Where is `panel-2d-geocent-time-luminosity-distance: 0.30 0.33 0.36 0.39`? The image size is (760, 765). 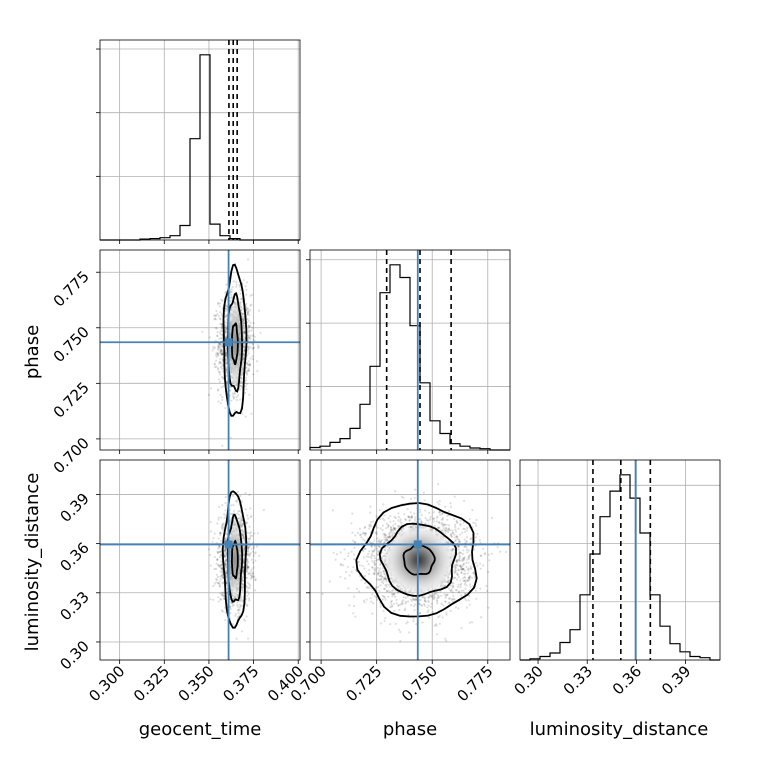 panel-2d-geocent-time-luminosity-distance: 0.30 0.33 0.36 0.39 is located at coordinates (178, 566).